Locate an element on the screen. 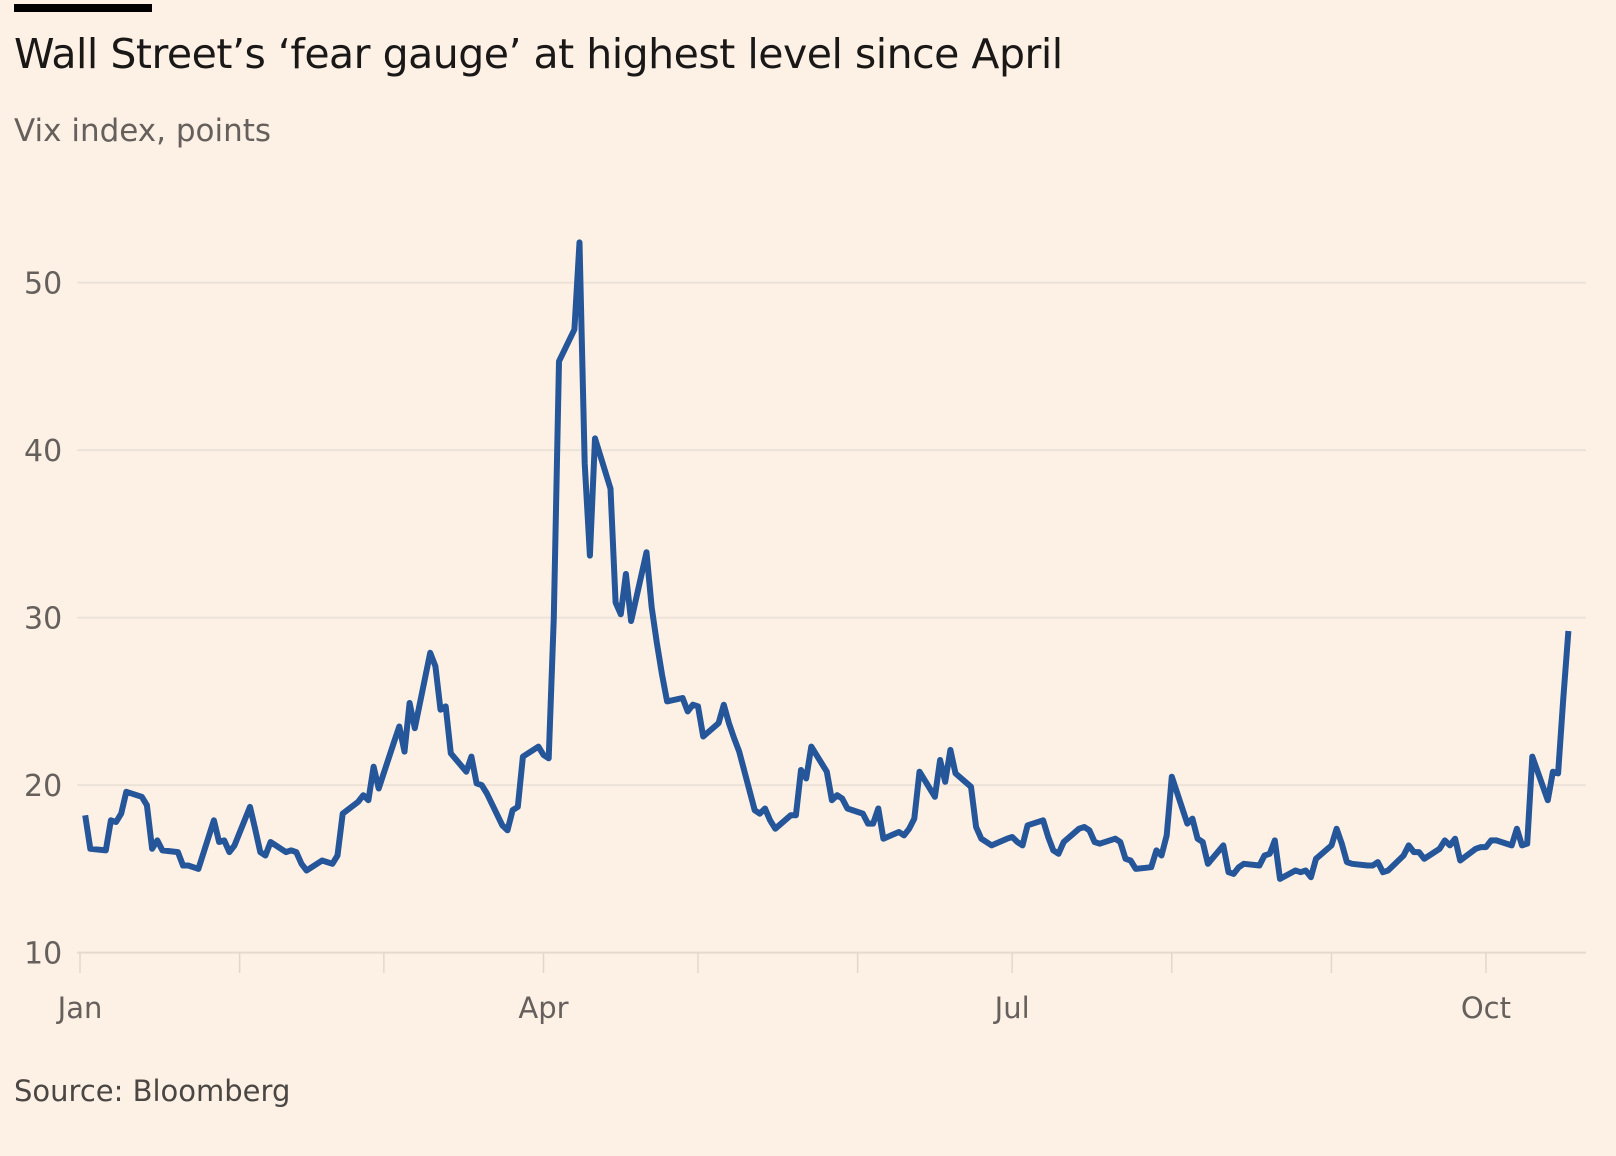  x-axis-labels: Jan Apr Jul Oct is located at coordinates (783, 1008).